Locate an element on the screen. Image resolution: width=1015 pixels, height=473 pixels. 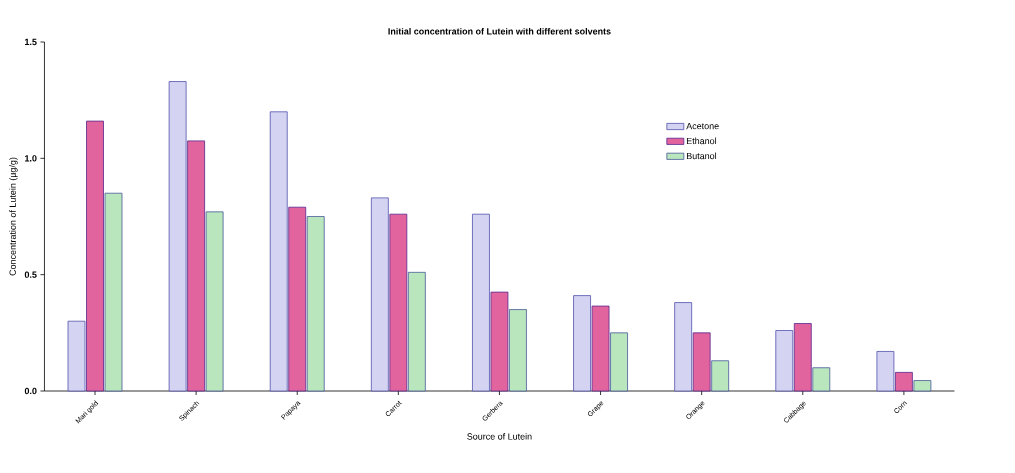
y-tick-label: 0.5 is located at coordinates (30, 274).